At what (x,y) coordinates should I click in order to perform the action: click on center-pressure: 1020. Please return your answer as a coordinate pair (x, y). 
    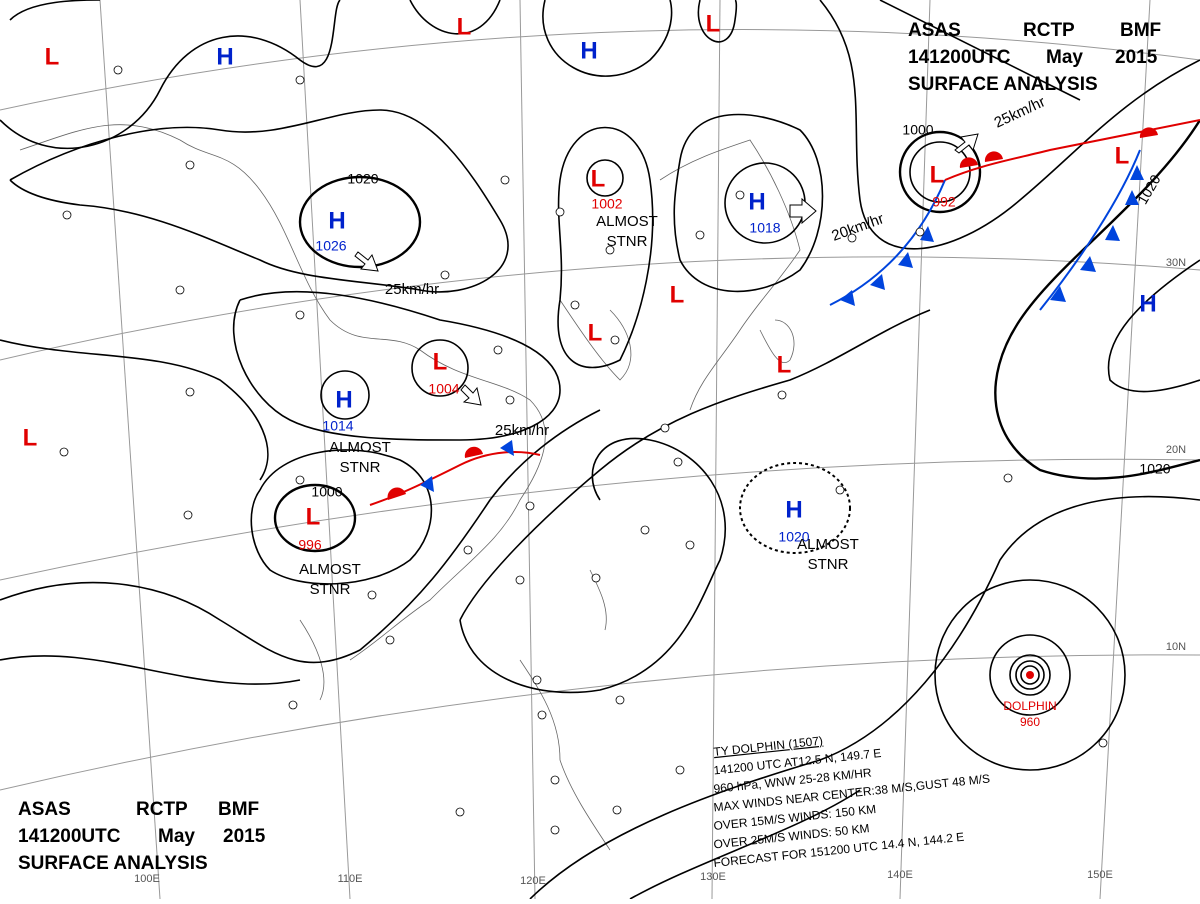
    Looking at the image, I should click on (793, 537).